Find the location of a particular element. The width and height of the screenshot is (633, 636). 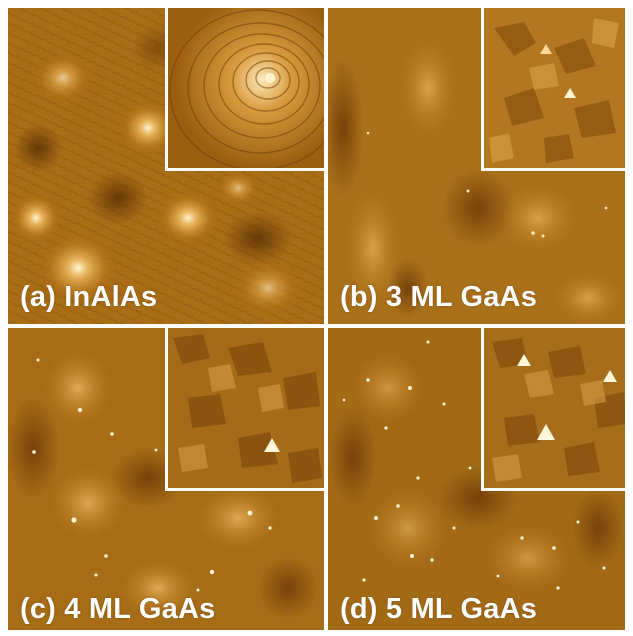

inset-zoom-c is located at coordinates (244, 409).